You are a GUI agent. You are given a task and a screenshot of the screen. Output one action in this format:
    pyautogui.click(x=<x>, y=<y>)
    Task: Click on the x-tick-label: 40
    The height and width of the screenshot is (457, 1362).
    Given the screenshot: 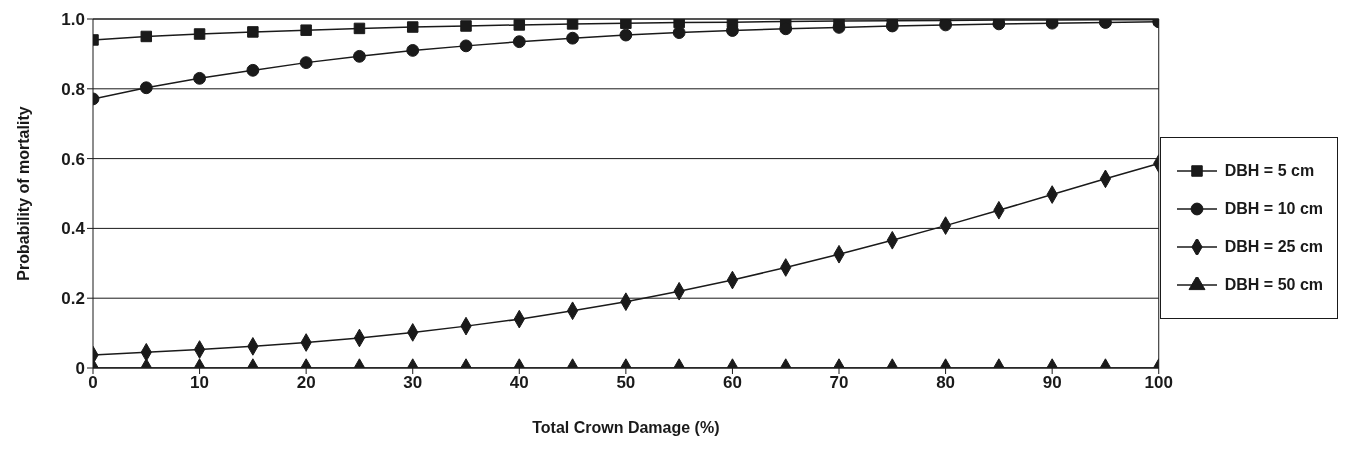 What is the action you would take?
    pyautogui.click(x=519, y=383)
    